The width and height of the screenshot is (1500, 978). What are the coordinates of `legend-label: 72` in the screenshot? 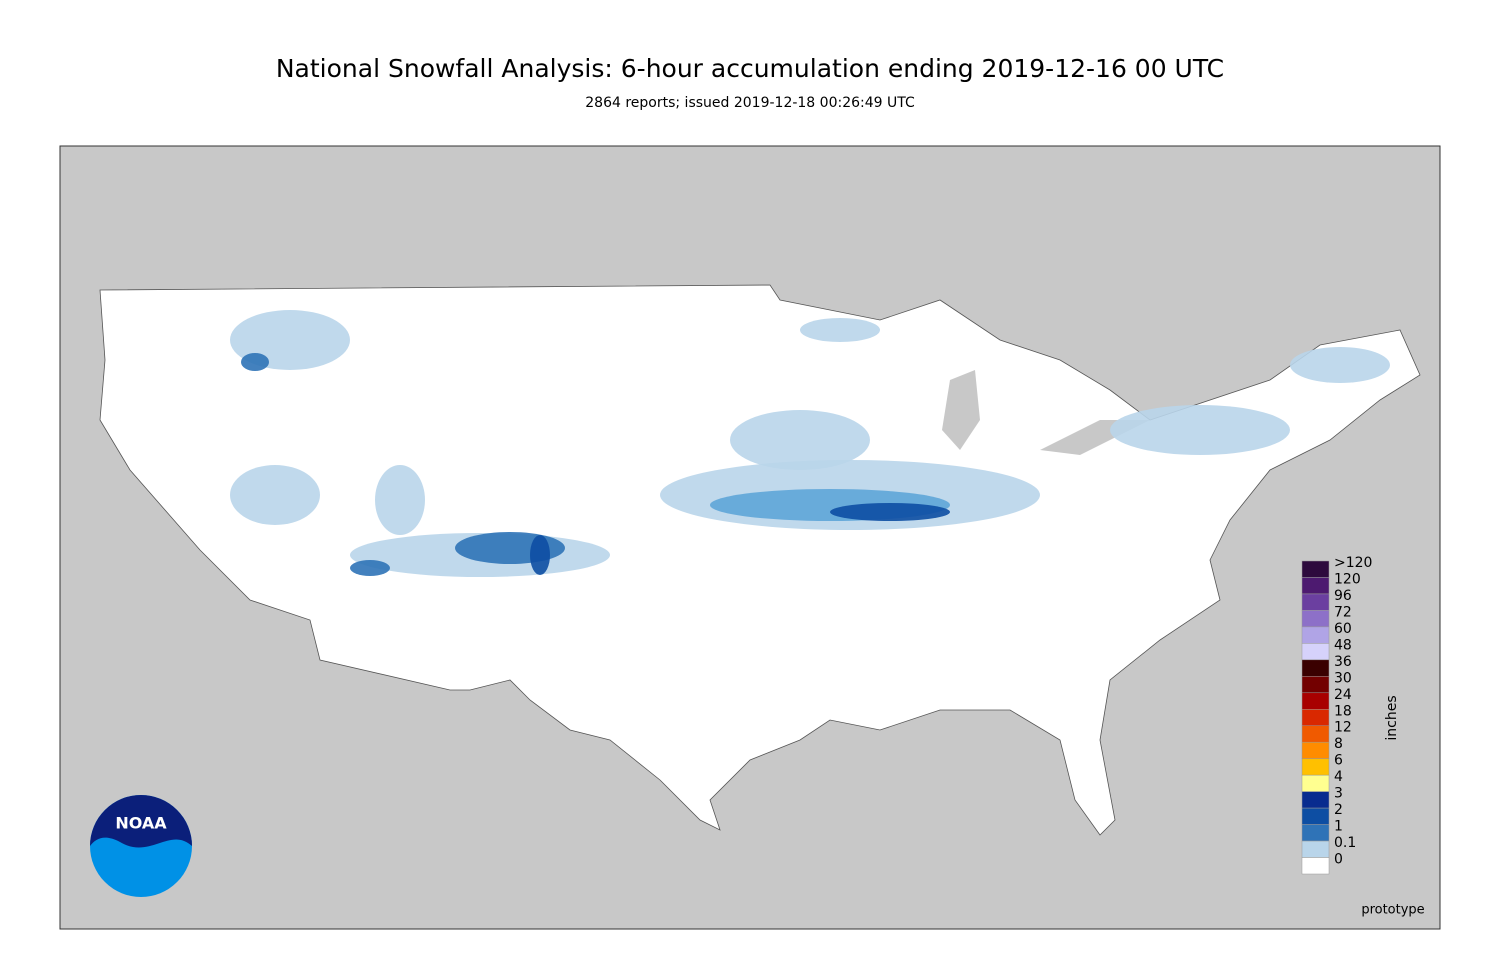 It's located at (1343, 612).